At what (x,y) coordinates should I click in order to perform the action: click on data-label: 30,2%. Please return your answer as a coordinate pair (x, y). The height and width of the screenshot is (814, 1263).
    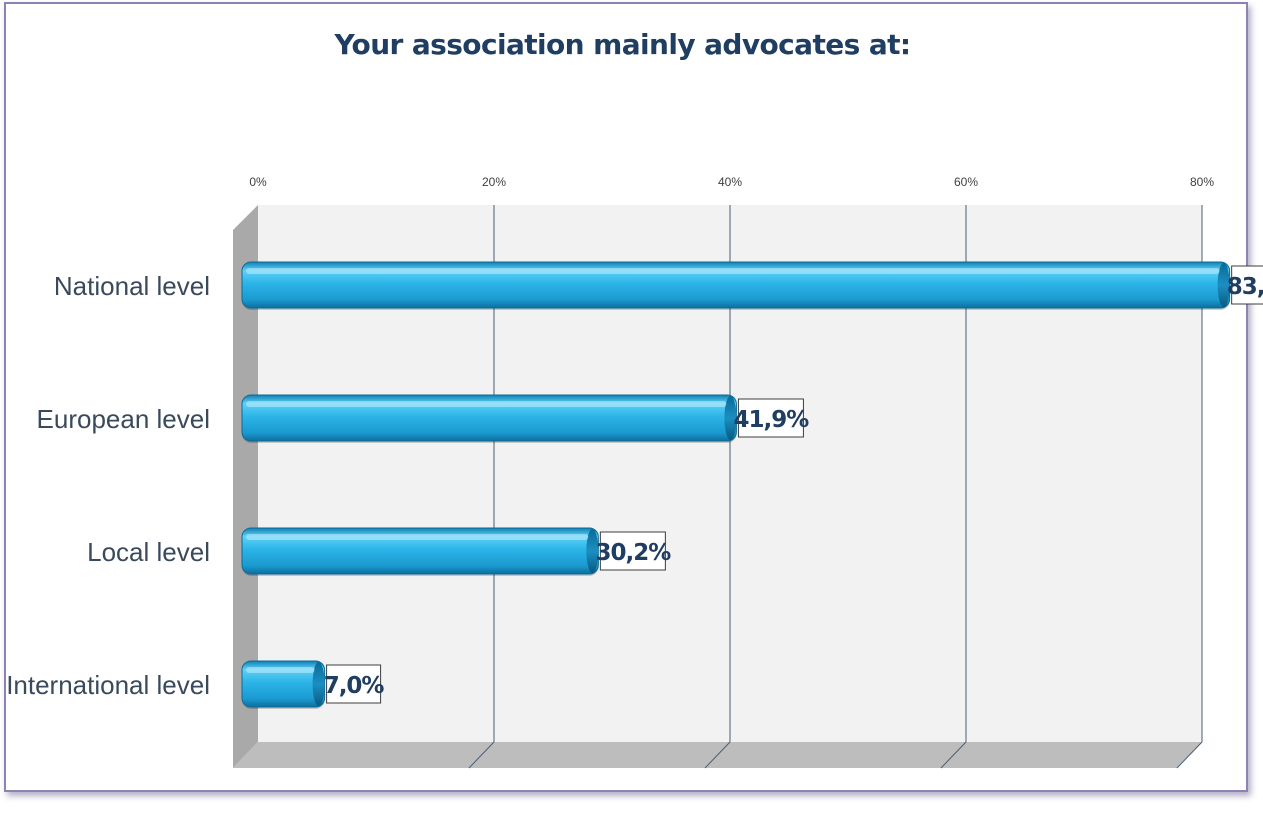
    Looking at the image, I should click on (633, 551).